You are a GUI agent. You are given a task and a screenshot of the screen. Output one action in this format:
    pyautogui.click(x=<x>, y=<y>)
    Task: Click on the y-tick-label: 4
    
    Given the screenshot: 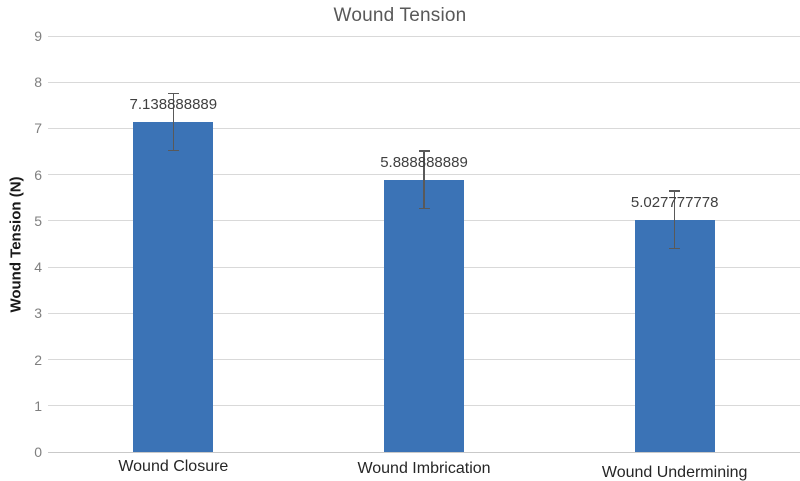 What is the action you would take?
    pyautogui.click(x=38, y=267)
    